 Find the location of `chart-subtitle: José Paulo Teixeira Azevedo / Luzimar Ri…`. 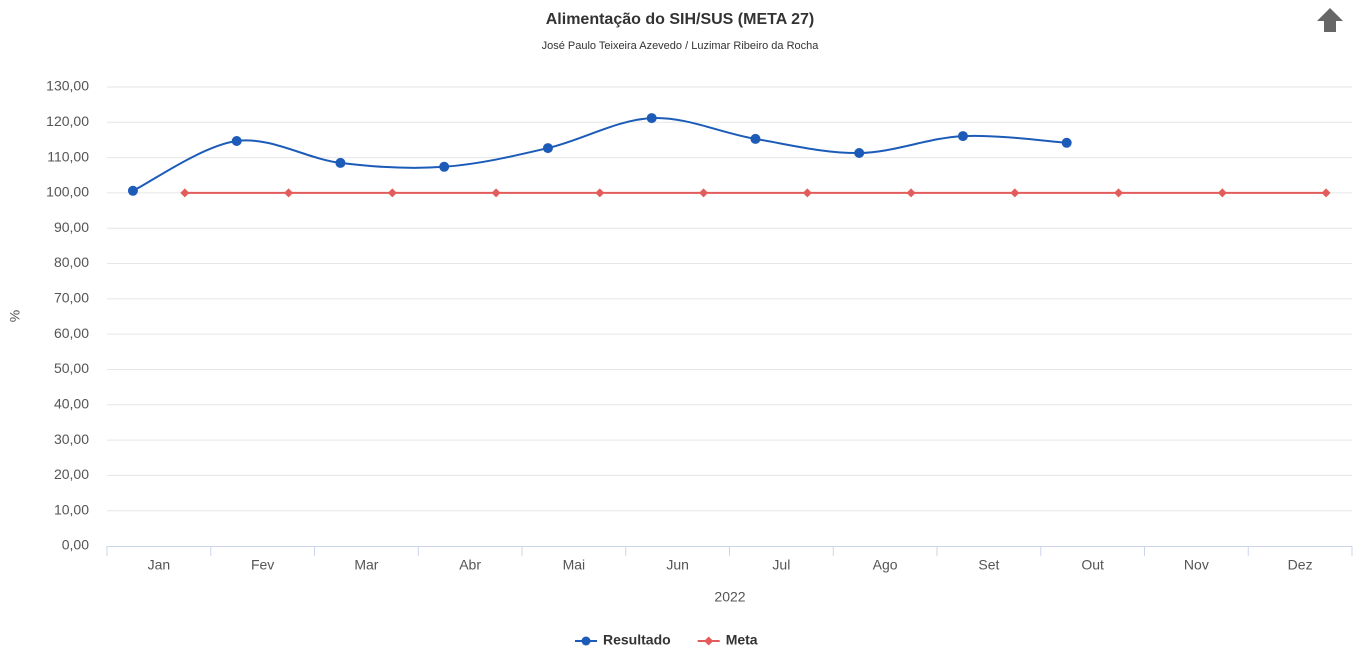

chart-subtitle: José Paulo Teixeira Azevedo / Luzimar Ri… is located at coordinates (681, 46).